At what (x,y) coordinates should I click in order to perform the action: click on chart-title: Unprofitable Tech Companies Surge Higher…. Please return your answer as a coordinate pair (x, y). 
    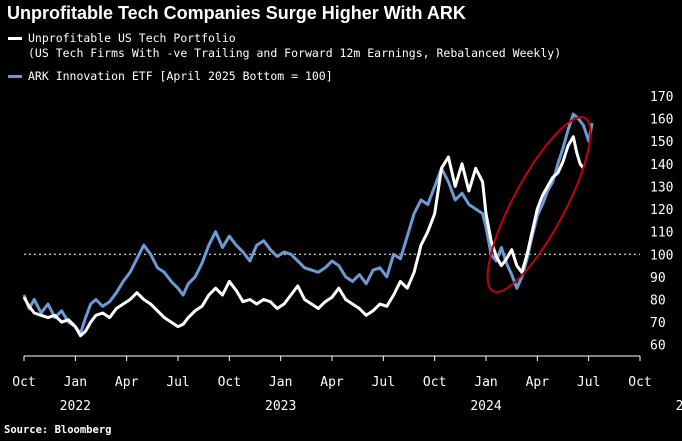
    Looking at the image, I should click on (236, 13).